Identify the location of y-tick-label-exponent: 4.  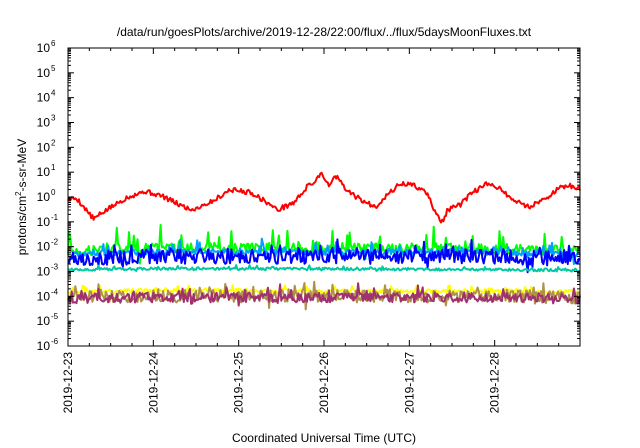
(53, 93).